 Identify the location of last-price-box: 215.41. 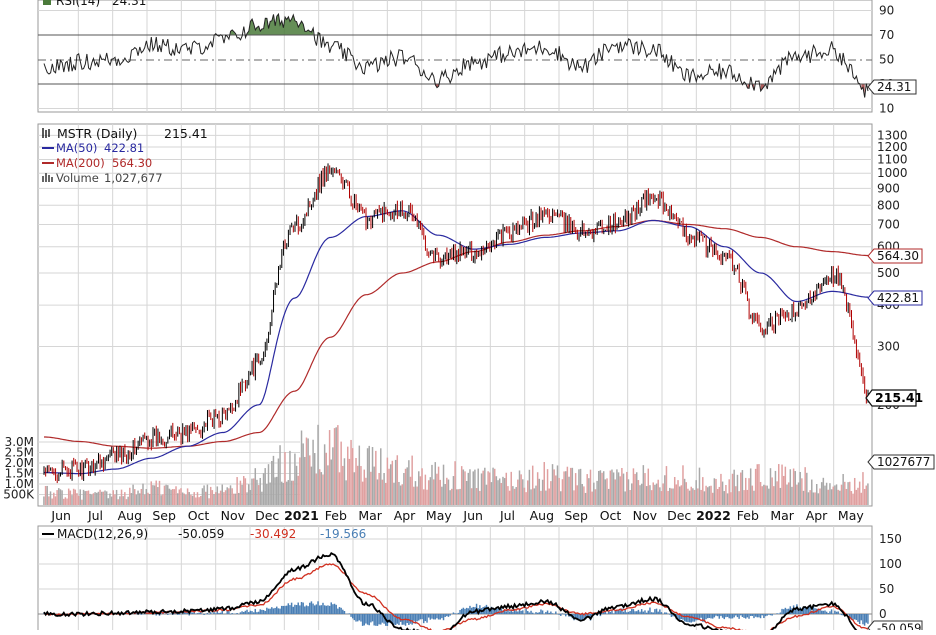
(894, 398).